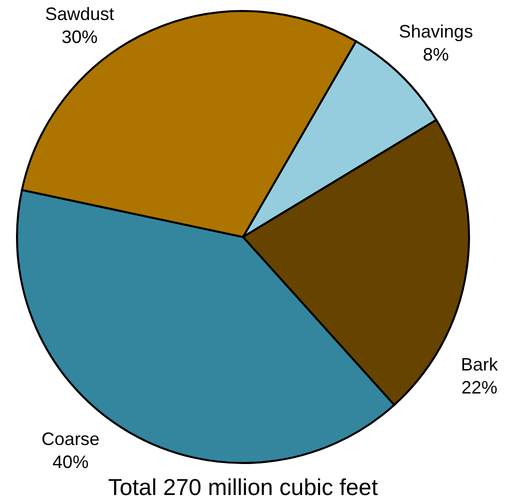 This screenshot has height=501, width=509. What do you see at coordinates (79, 14) in the screenshot?
I see `slice-label: Sawdust` at bounding box center [79, 14].